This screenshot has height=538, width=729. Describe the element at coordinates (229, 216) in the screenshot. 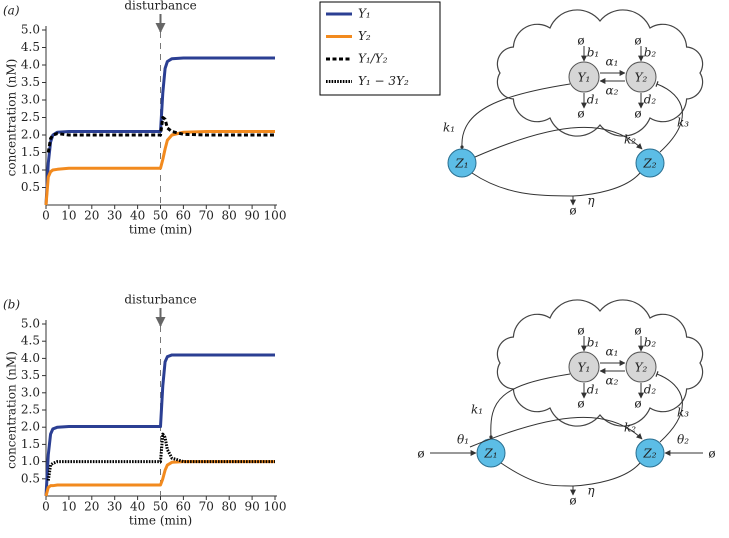

I see `x-tick-label: 80` at that location.